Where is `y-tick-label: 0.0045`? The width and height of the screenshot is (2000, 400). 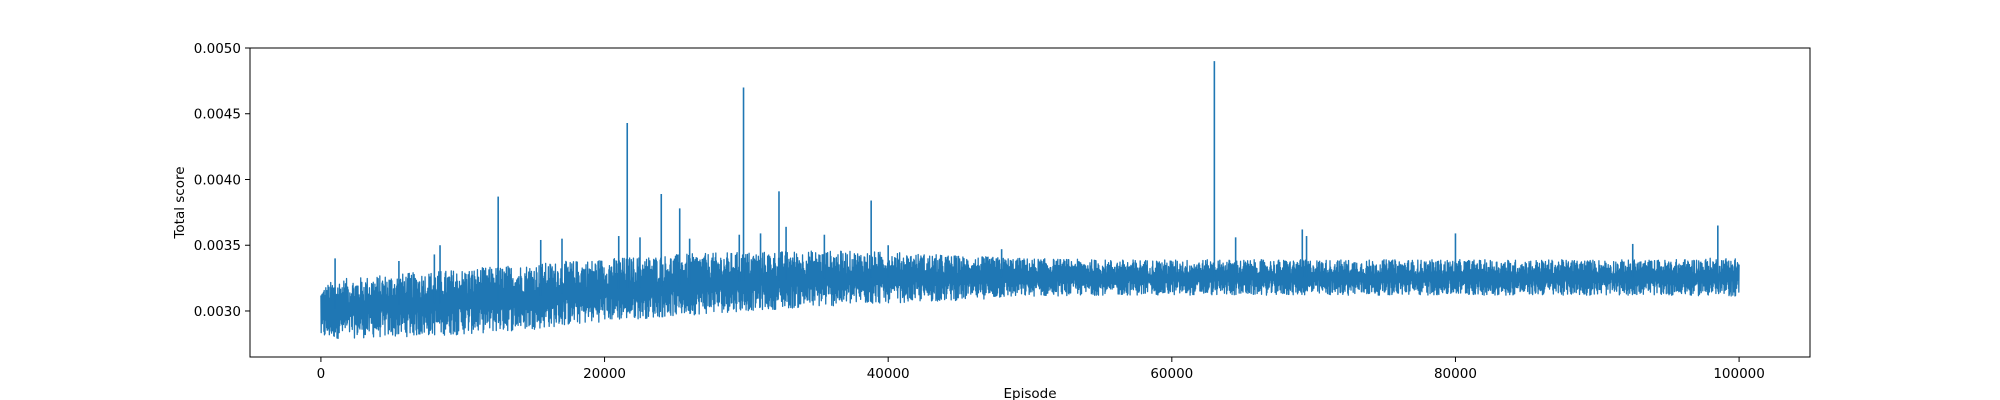 y-tick-label: 0.0045 is located at coordinates (217, 115).